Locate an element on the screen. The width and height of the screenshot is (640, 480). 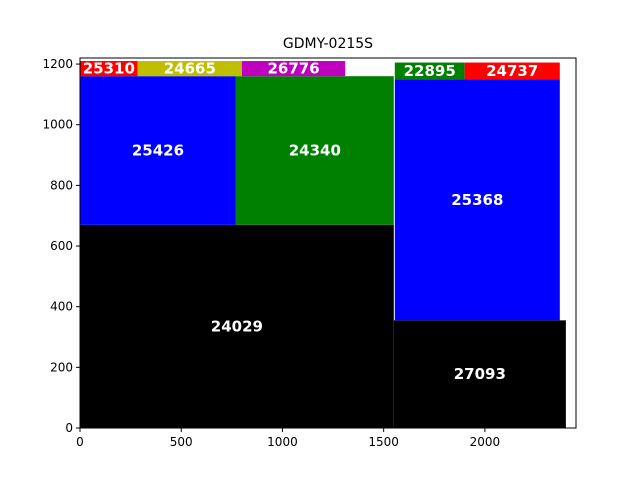
rect-label-25310: 25310 is located at coordinates (109, 69).